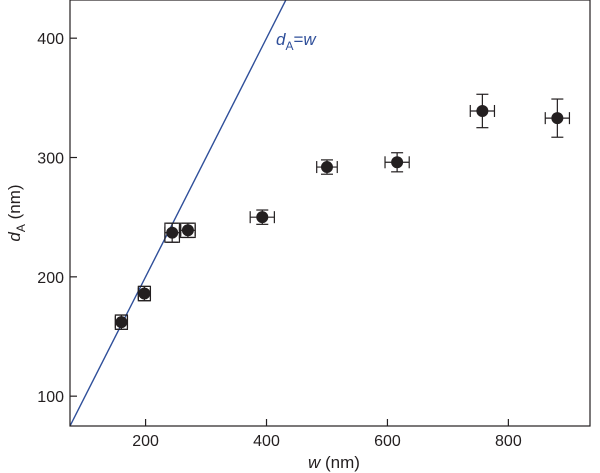  I want to click on y-axis-title: dA (nm), so click(16, 212).